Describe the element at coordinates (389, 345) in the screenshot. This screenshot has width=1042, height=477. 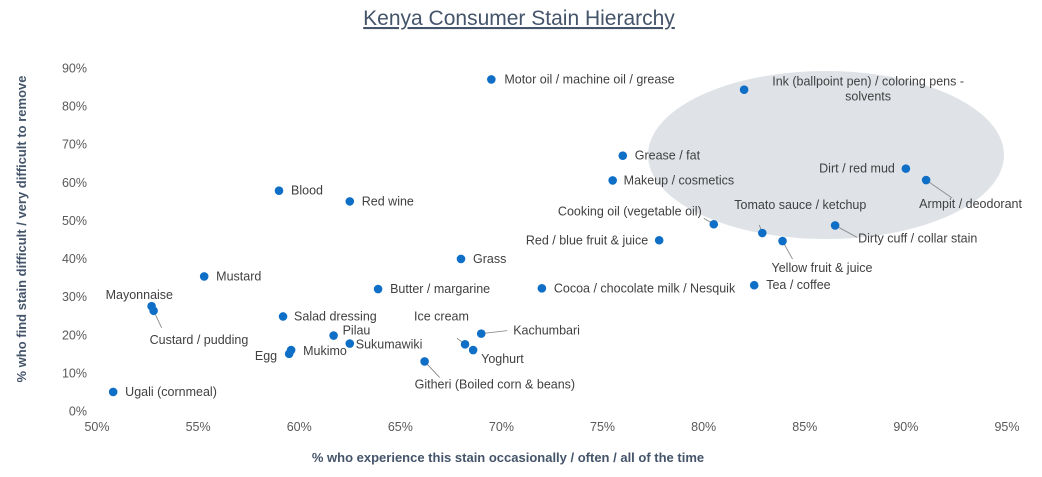
I see `point-label: Sukumawiki` at that location.